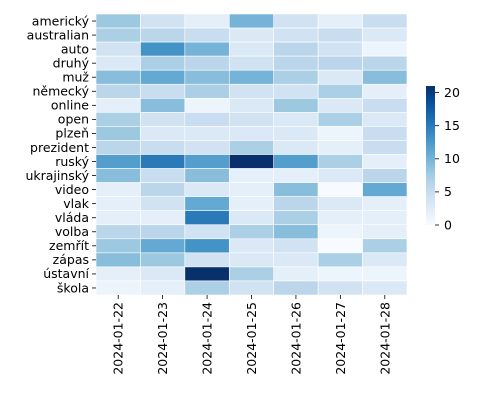  I want to click on y-tick-label: ukrajinský, so click(57, 175).